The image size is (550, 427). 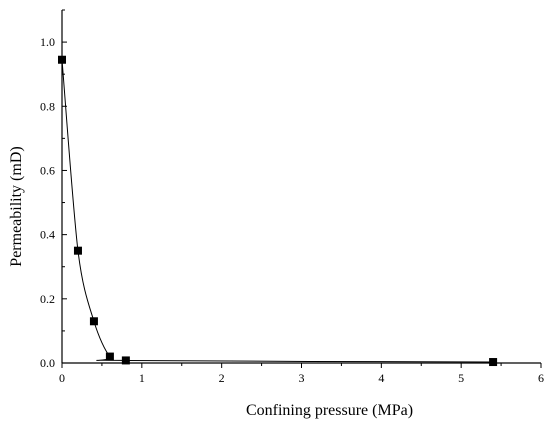 I want to click on y-tick-label: 0.6, so click(x=47, y=170).